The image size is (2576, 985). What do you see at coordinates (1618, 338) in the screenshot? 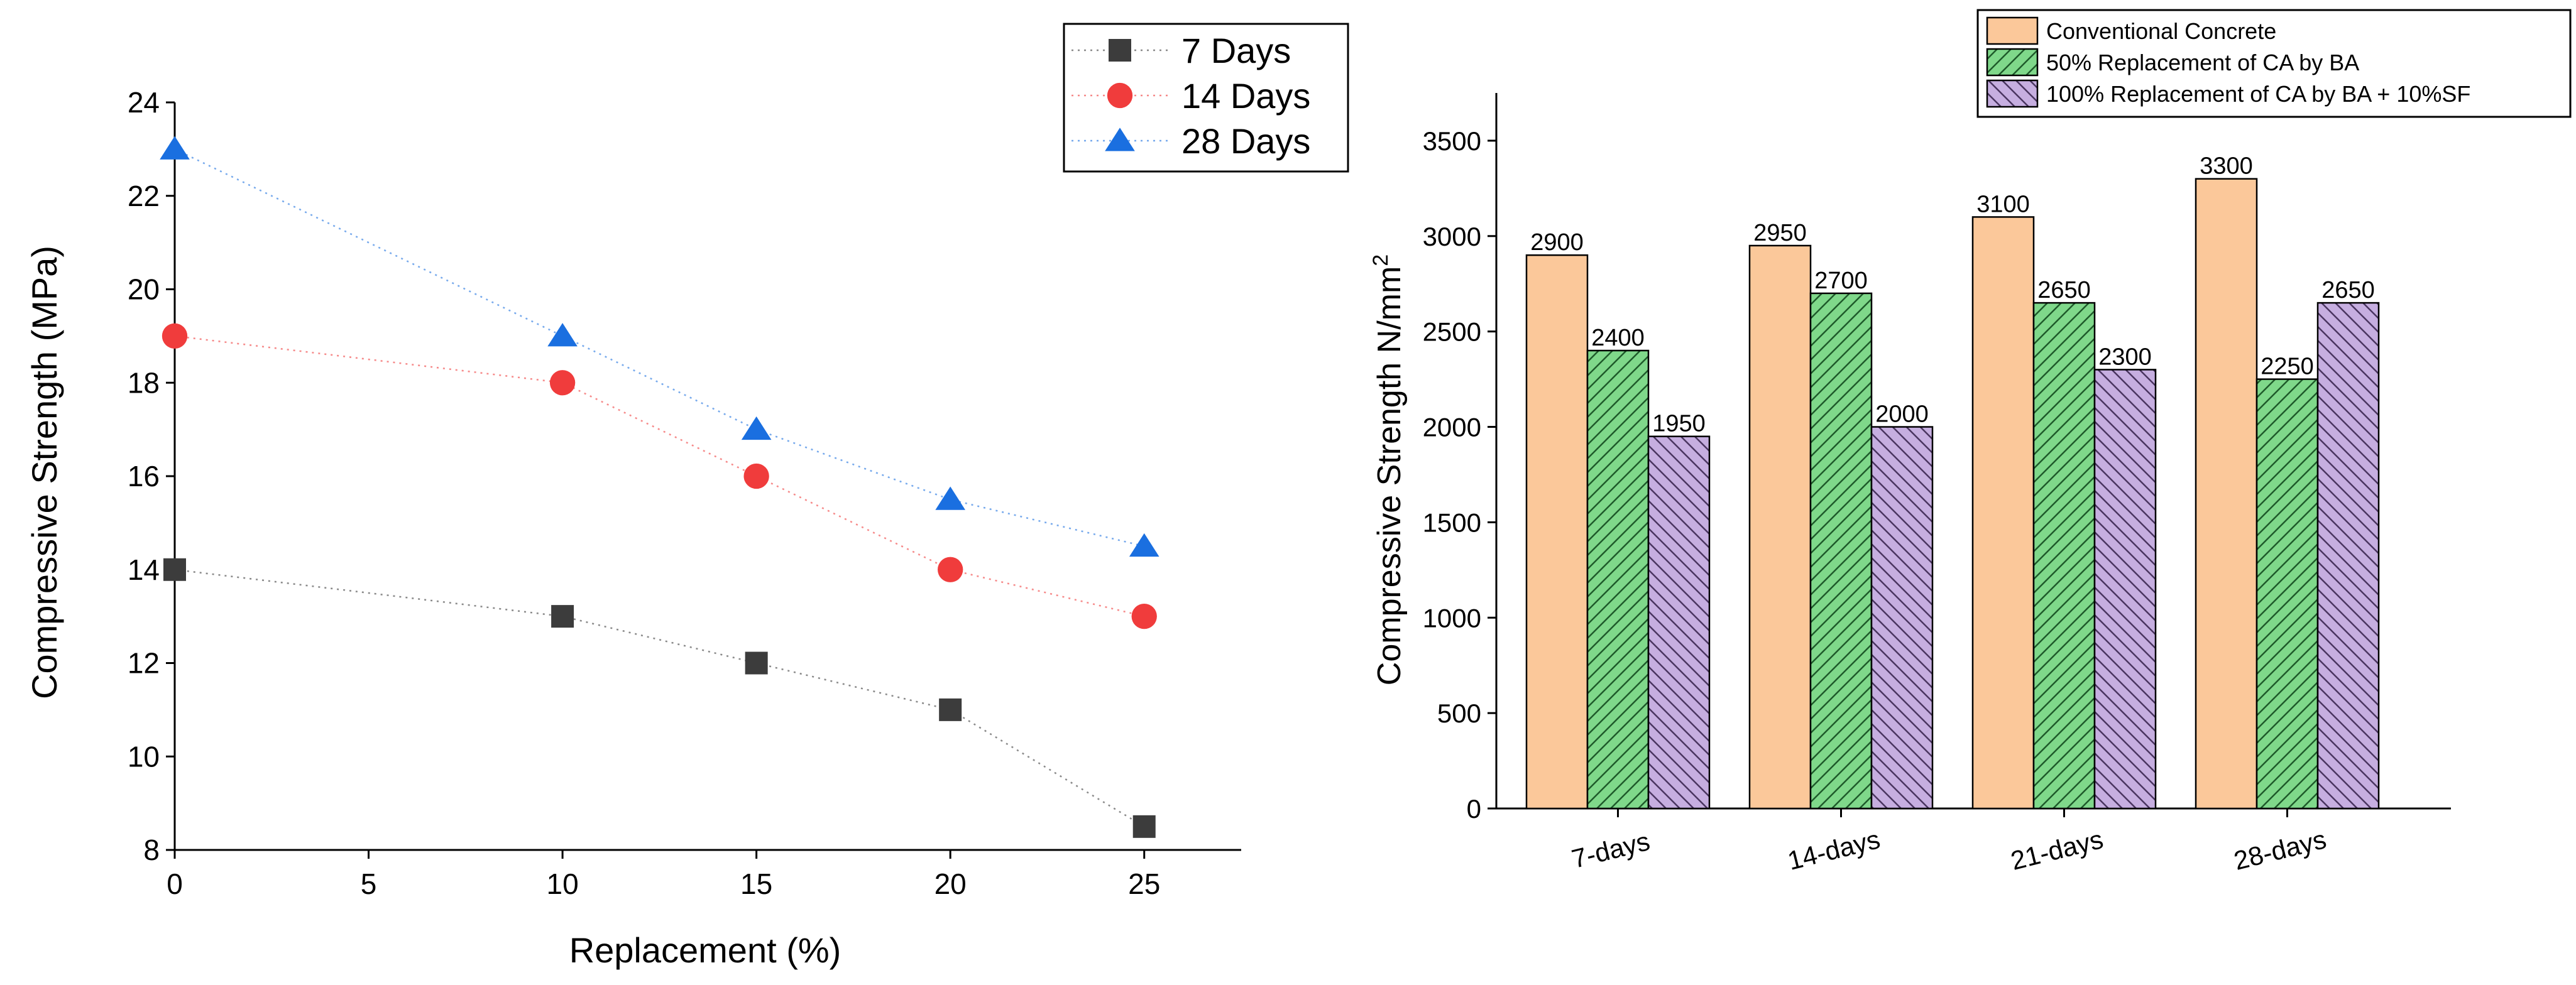
I see `bar-value-label: 2400` at bounding box center [1618, 338].